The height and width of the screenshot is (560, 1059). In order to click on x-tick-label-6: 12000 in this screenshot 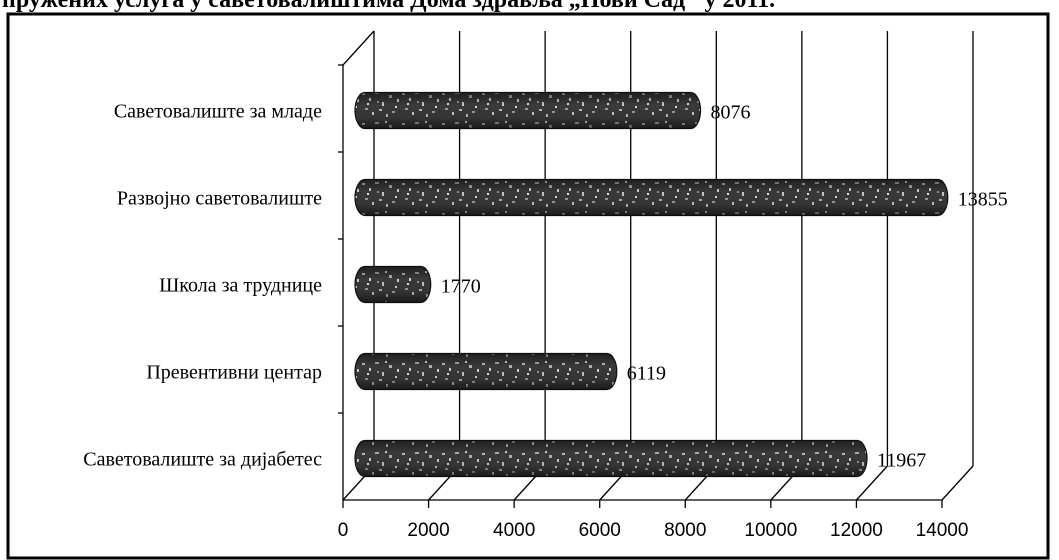, I will do `click(856, 530)`.